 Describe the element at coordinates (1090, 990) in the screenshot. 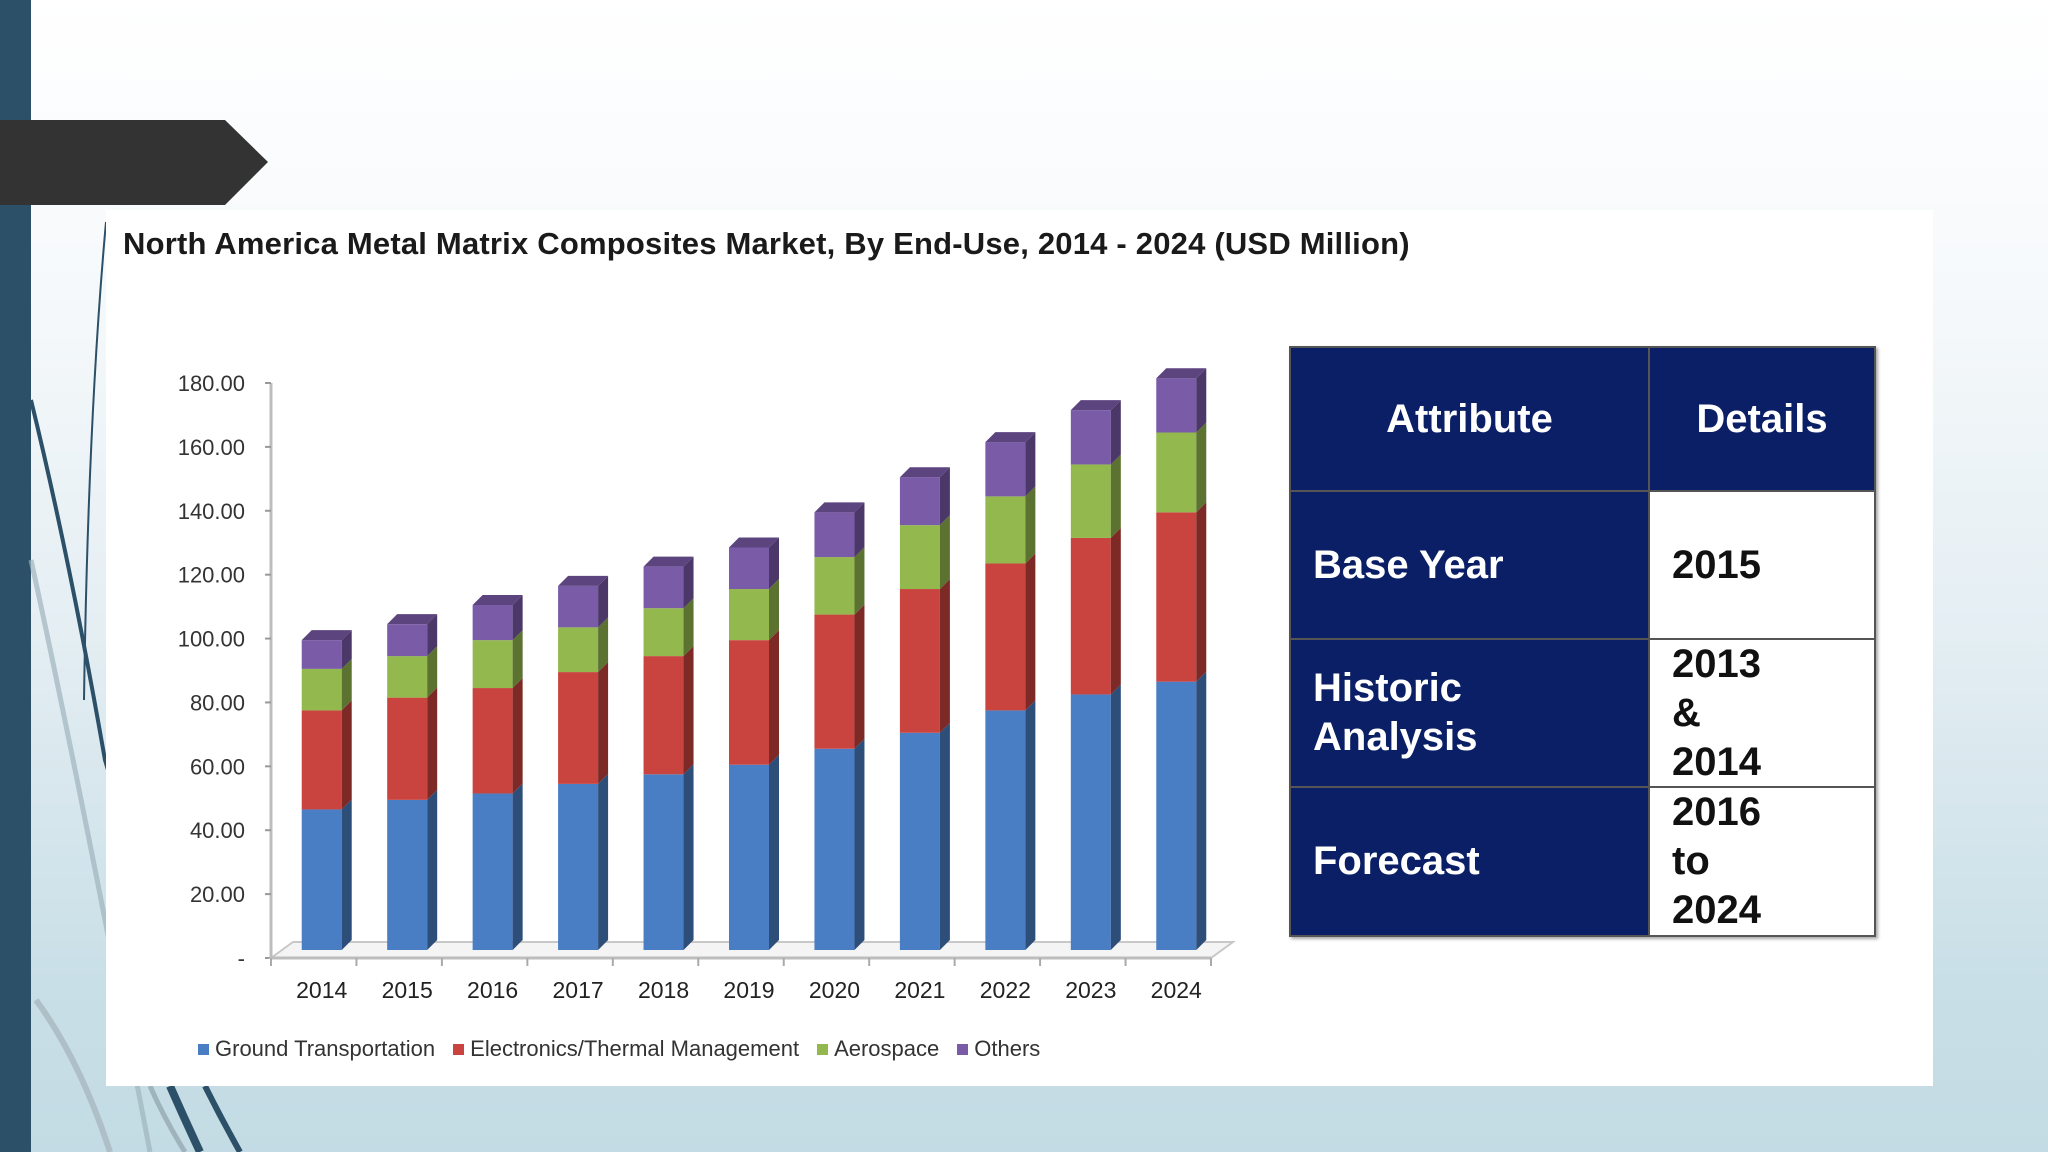

I see `x-tick-label: 2023` at that location.